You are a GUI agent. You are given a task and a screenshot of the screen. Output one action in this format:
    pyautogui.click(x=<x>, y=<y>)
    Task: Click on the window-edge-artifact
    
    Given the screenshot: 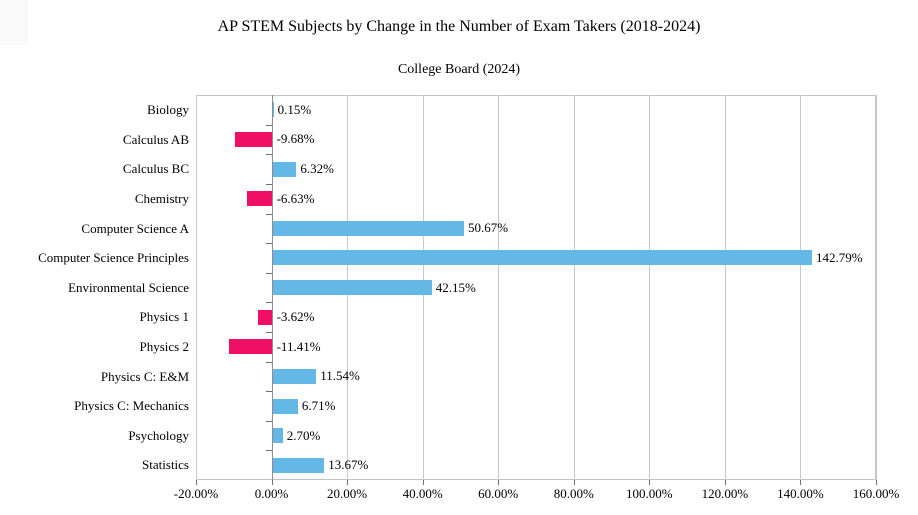 What is the action you would take?
    pyautogui.click(x=14, y=22)
    